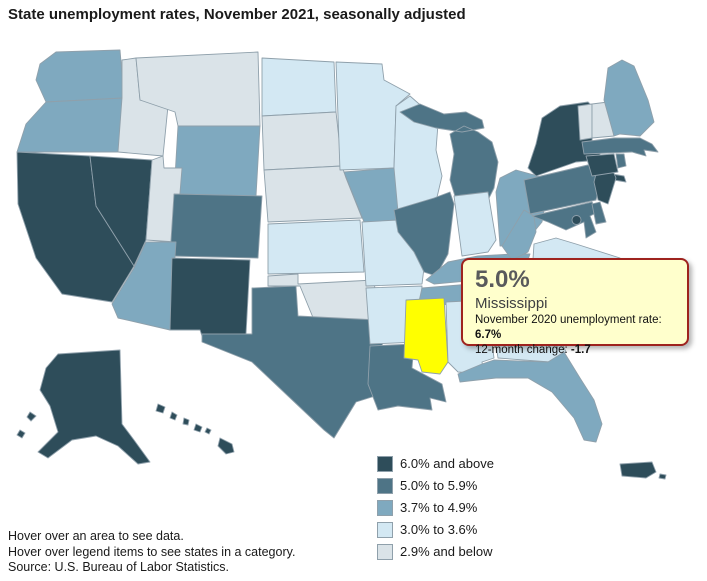  What do you see at coordinates (620, 147) in the screenshot?
I see `state-ma: Massachusetts` at bounding box center [620, 147].